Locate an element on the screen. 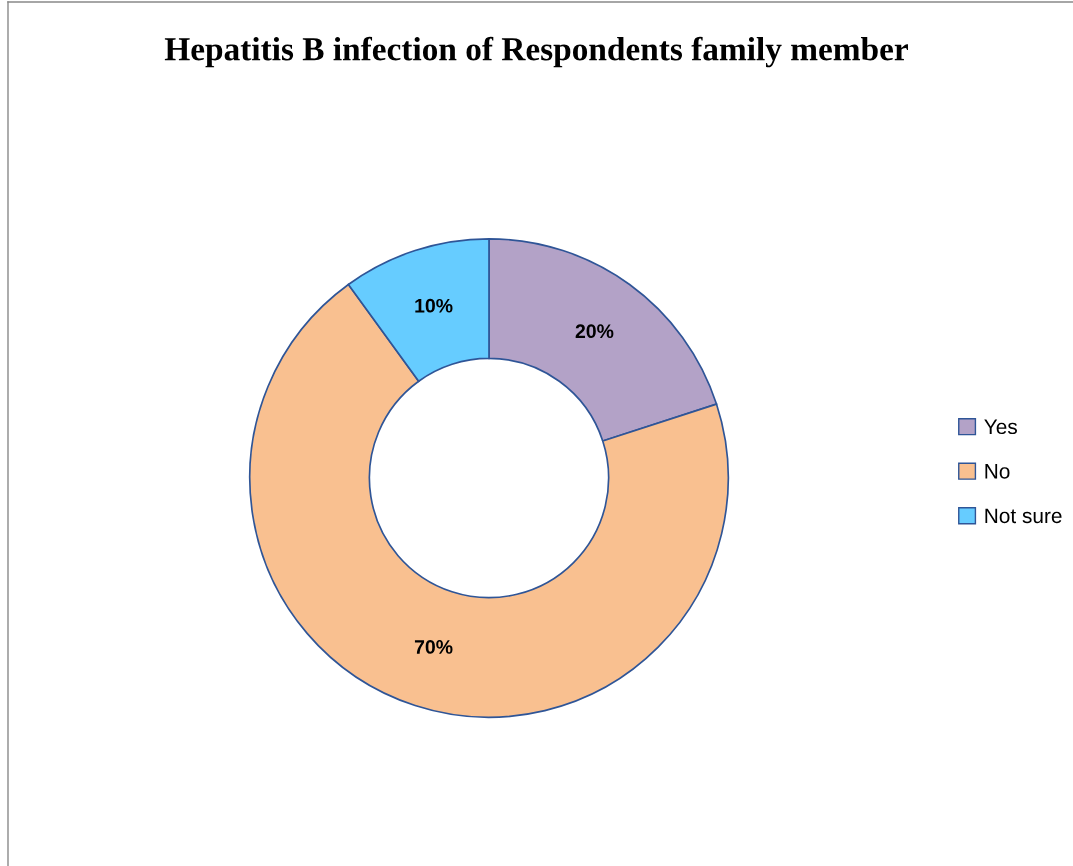 The image size is (1073, 866). legend-label: Yes is located at coordinates (1000, 427).